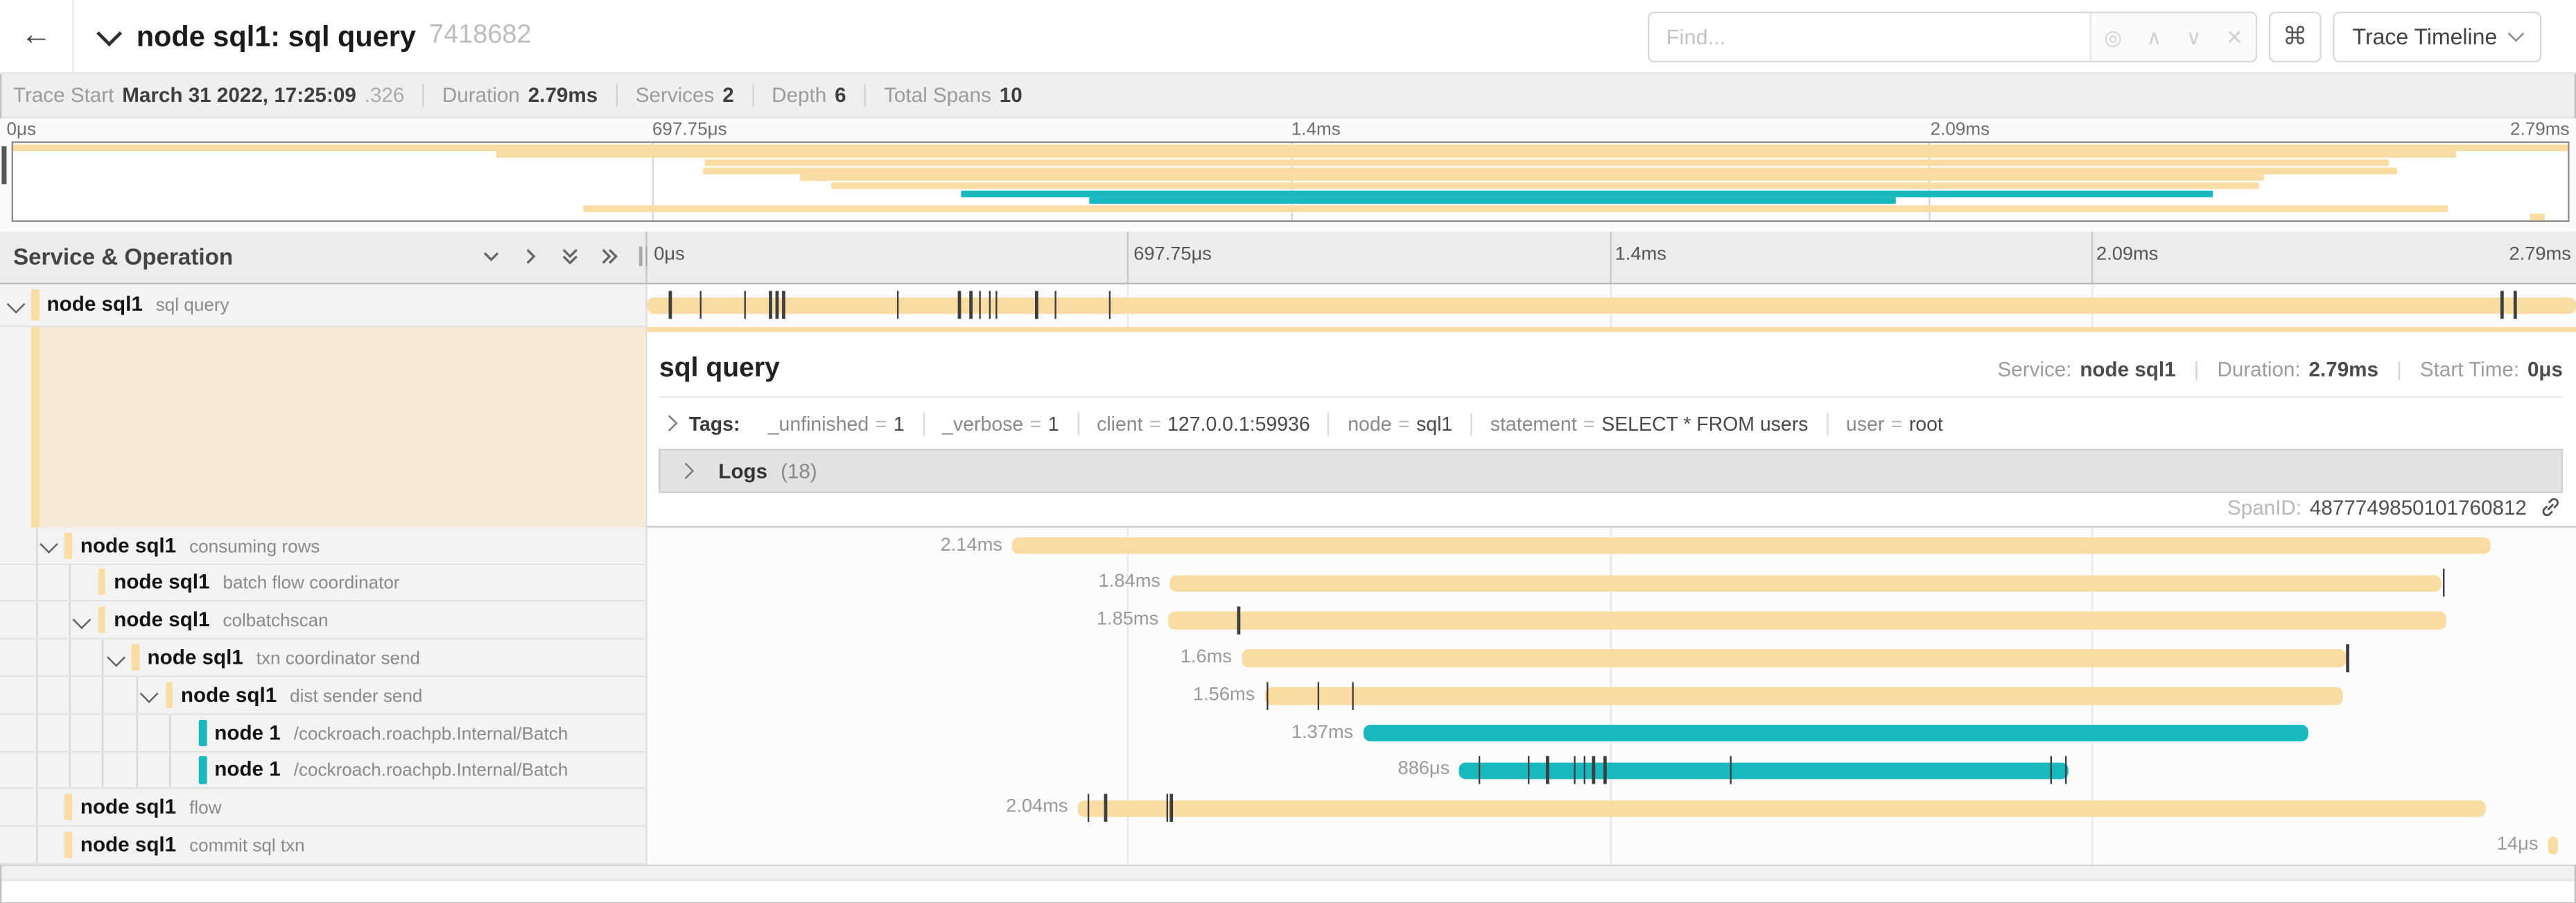 The height and width of the screenshot is (903, 2576). What do you see at coordinates (2154, 37) in the screenshot?
I see `prev-match-icon: ∧` at bounding box center [2154, 37].